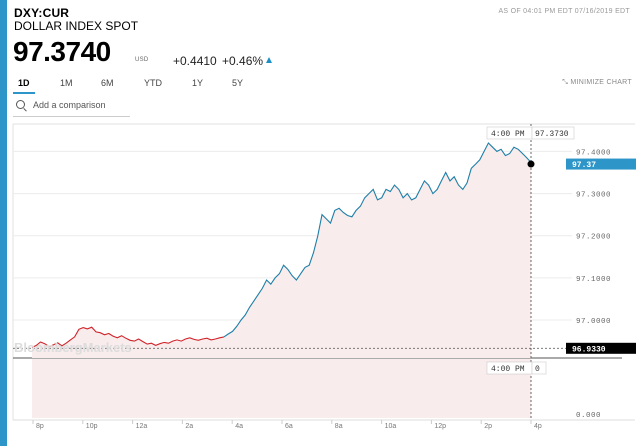  What do you see at coordinates (42, 13) in the screenshot?
I see `ticker-symbol: DXY:CUR` at bounding box center [42, 13].